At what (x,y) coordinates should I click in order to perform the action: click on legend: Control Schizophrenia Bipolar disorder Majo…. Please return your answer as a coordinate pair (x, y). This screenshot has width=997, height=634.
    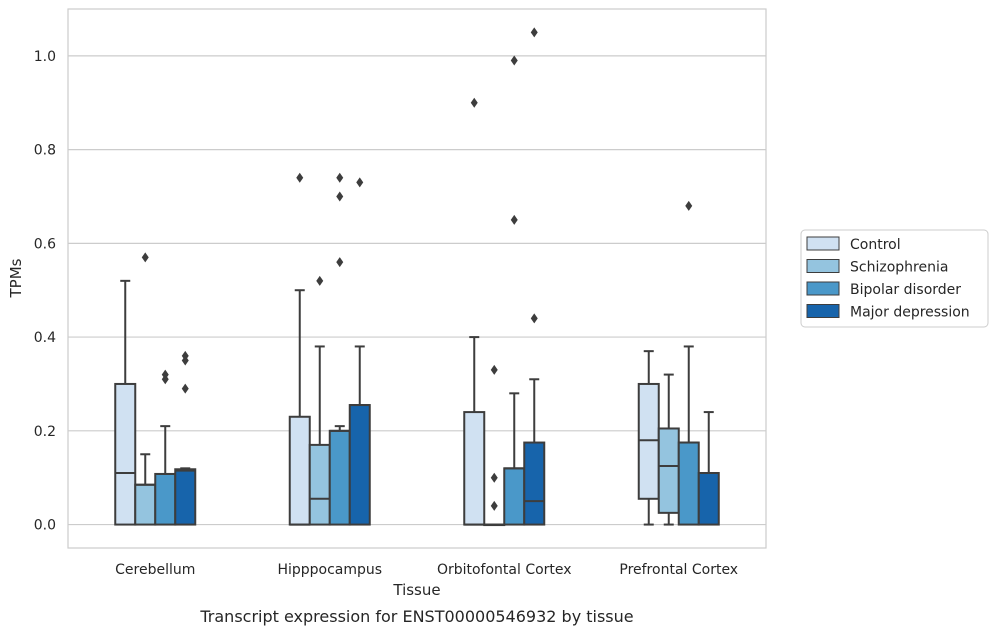
    Looking at the image, I should click on (894, 278).